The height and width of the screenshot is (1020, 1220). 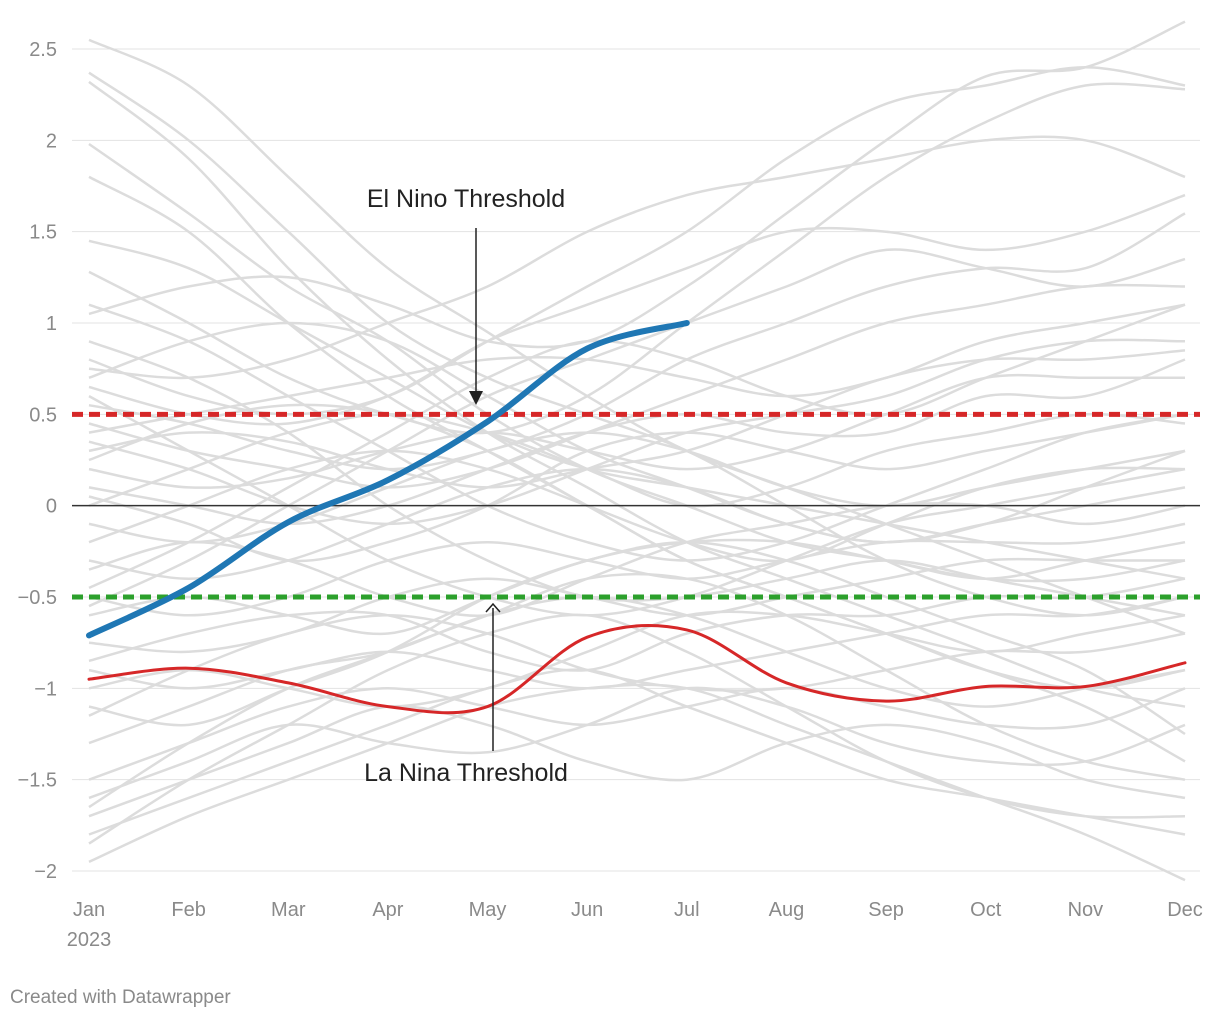 I want to click on y-tick-label: 0.5, so click(x=43, y=415).